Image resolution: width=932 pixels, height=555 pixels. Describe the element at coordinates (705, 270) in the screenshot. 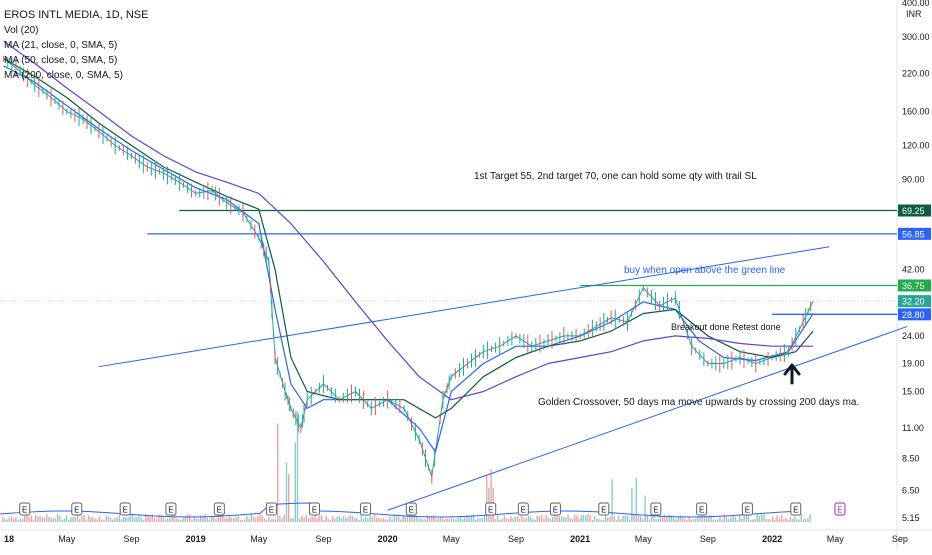

I see `annotation-buy-rule: buy when open above the green line` at that location.